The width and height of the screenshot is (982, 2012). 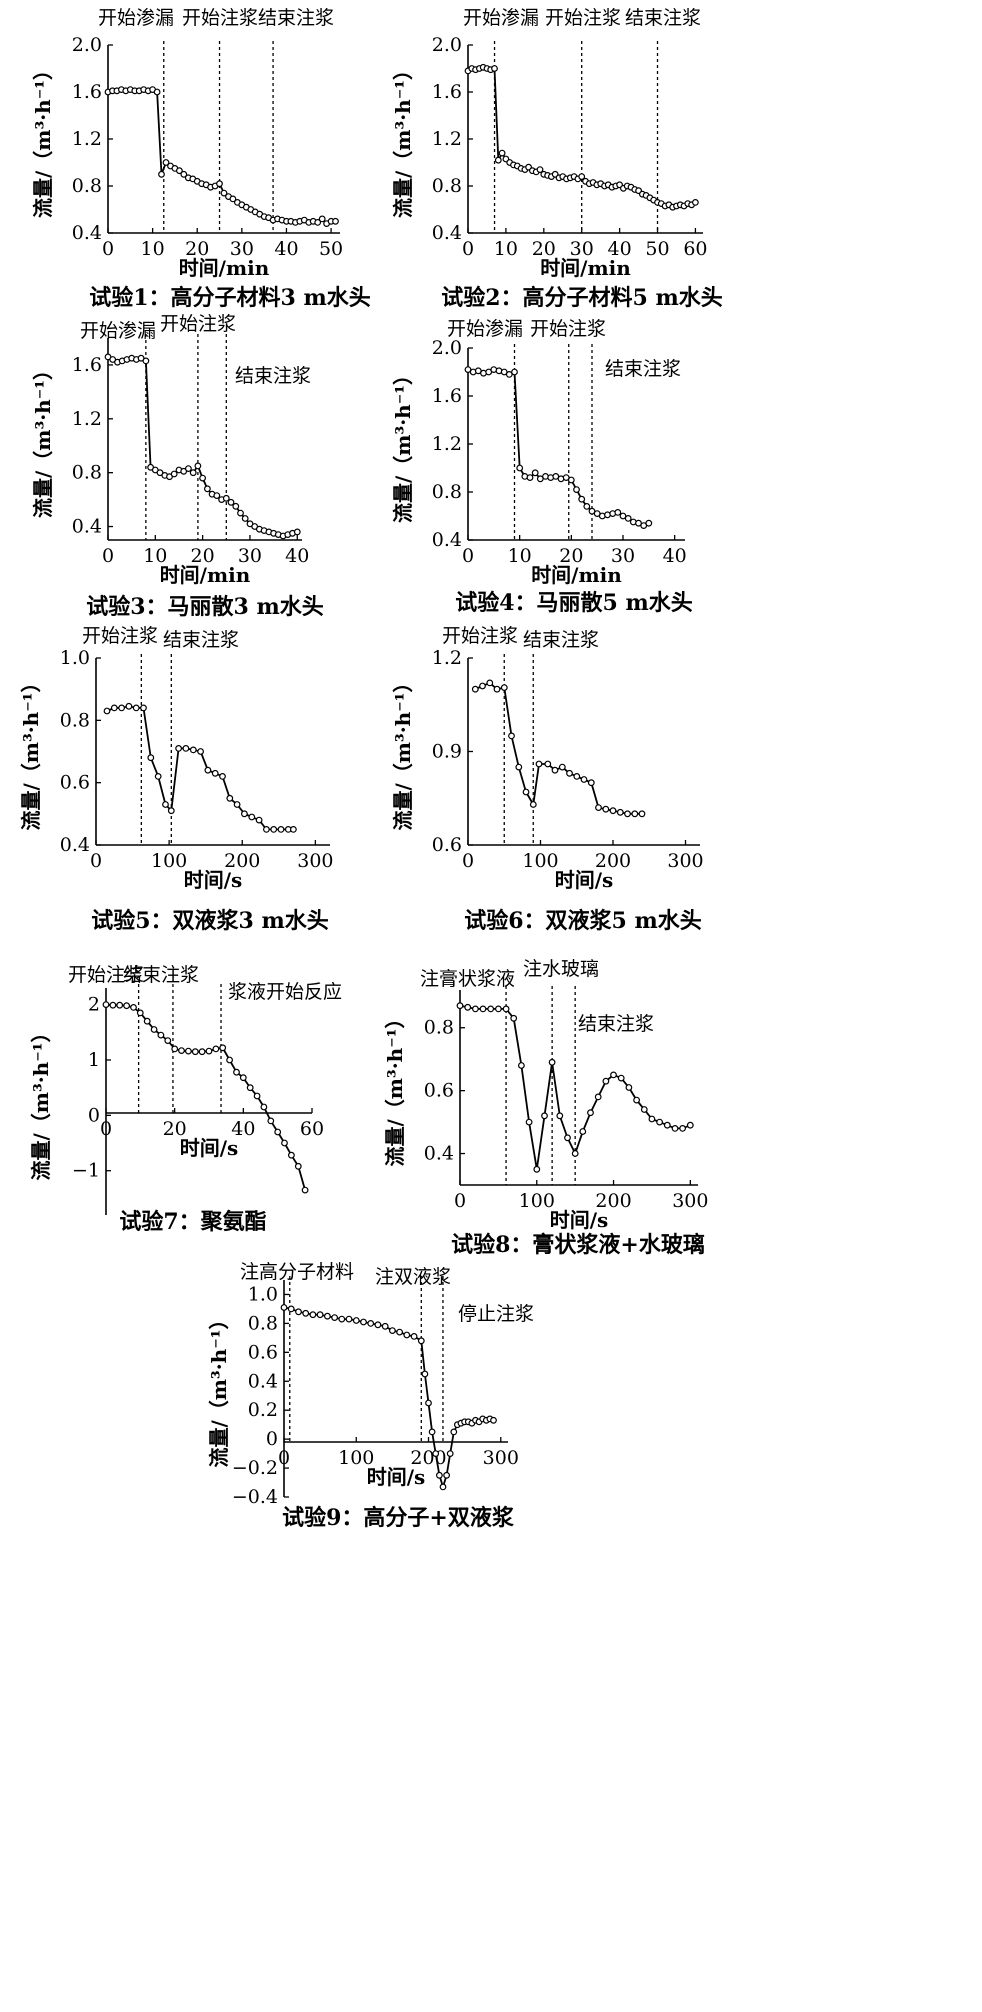 What do you see at coordinates (447, 92) in the screenshot?
I see `y-tick-label: 1.6` at bounding box center [447, 92].